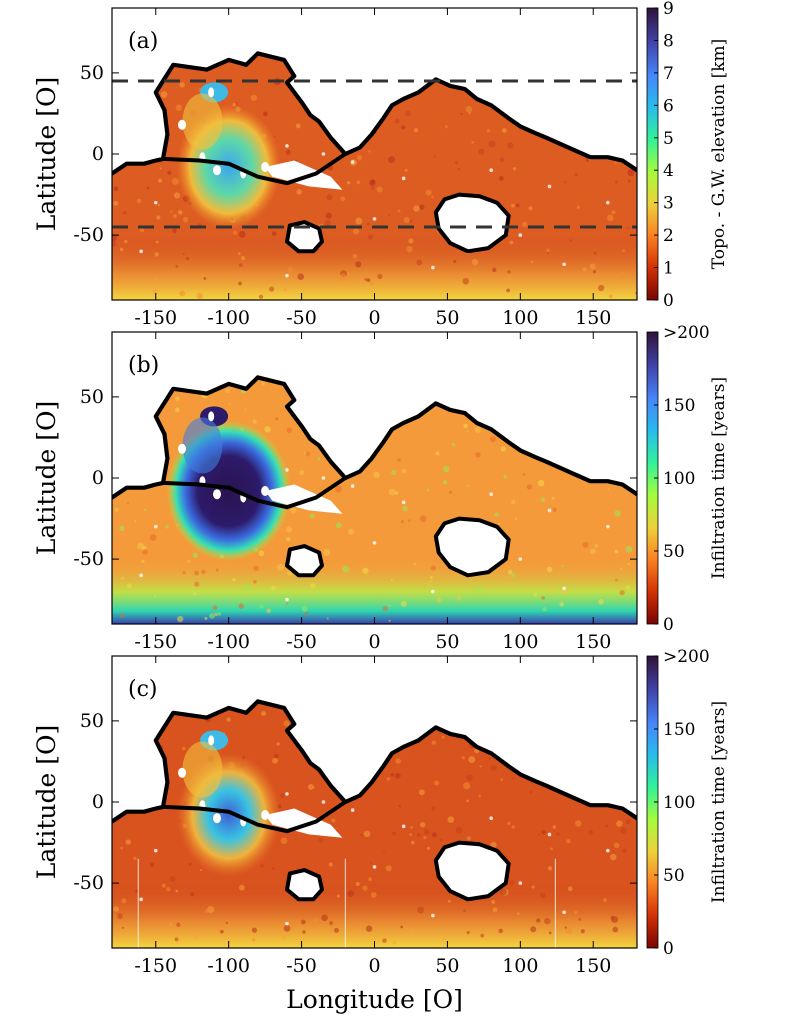 This screenshot has width=791, height=1024. Describe the element at coordinates (668, 106) in the screenshot. I see `colorbar-tick-label: 6` at that location.